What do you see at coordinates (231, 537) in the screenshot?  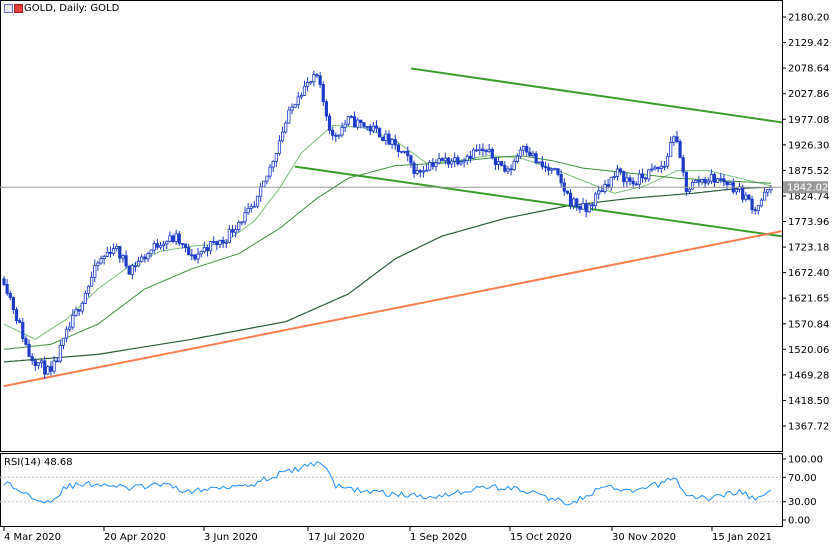 I see `x-tick-label: 3 Jun 2020` at bounding box center [231, 537].